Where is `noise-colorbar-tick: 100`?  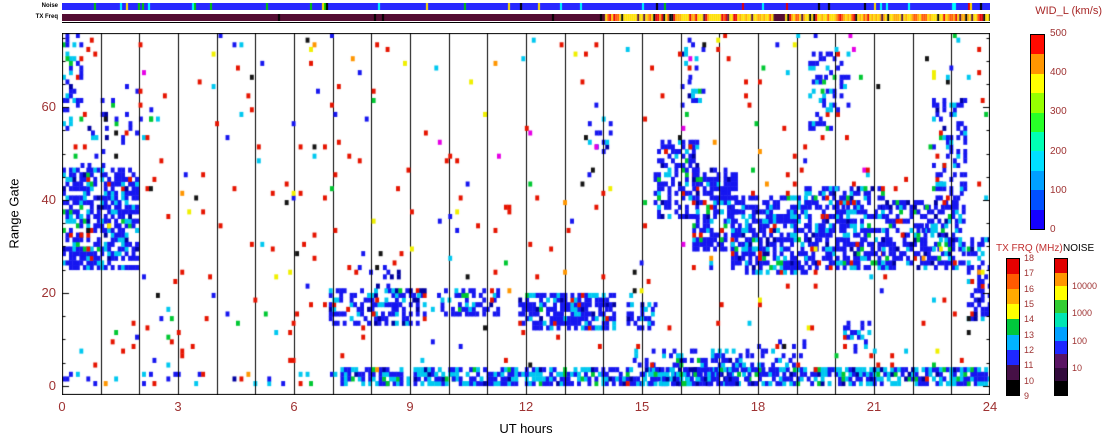 noise-colorbar-tick: 100 is located at coordinates (1080, 340).